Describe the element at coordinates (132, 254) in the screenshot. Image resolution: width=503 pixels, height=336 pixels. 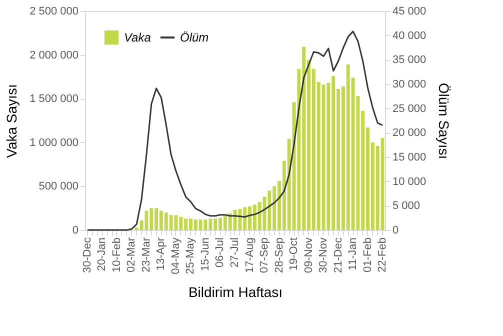
I see `x-tick-label: 02-Mar` at that location.